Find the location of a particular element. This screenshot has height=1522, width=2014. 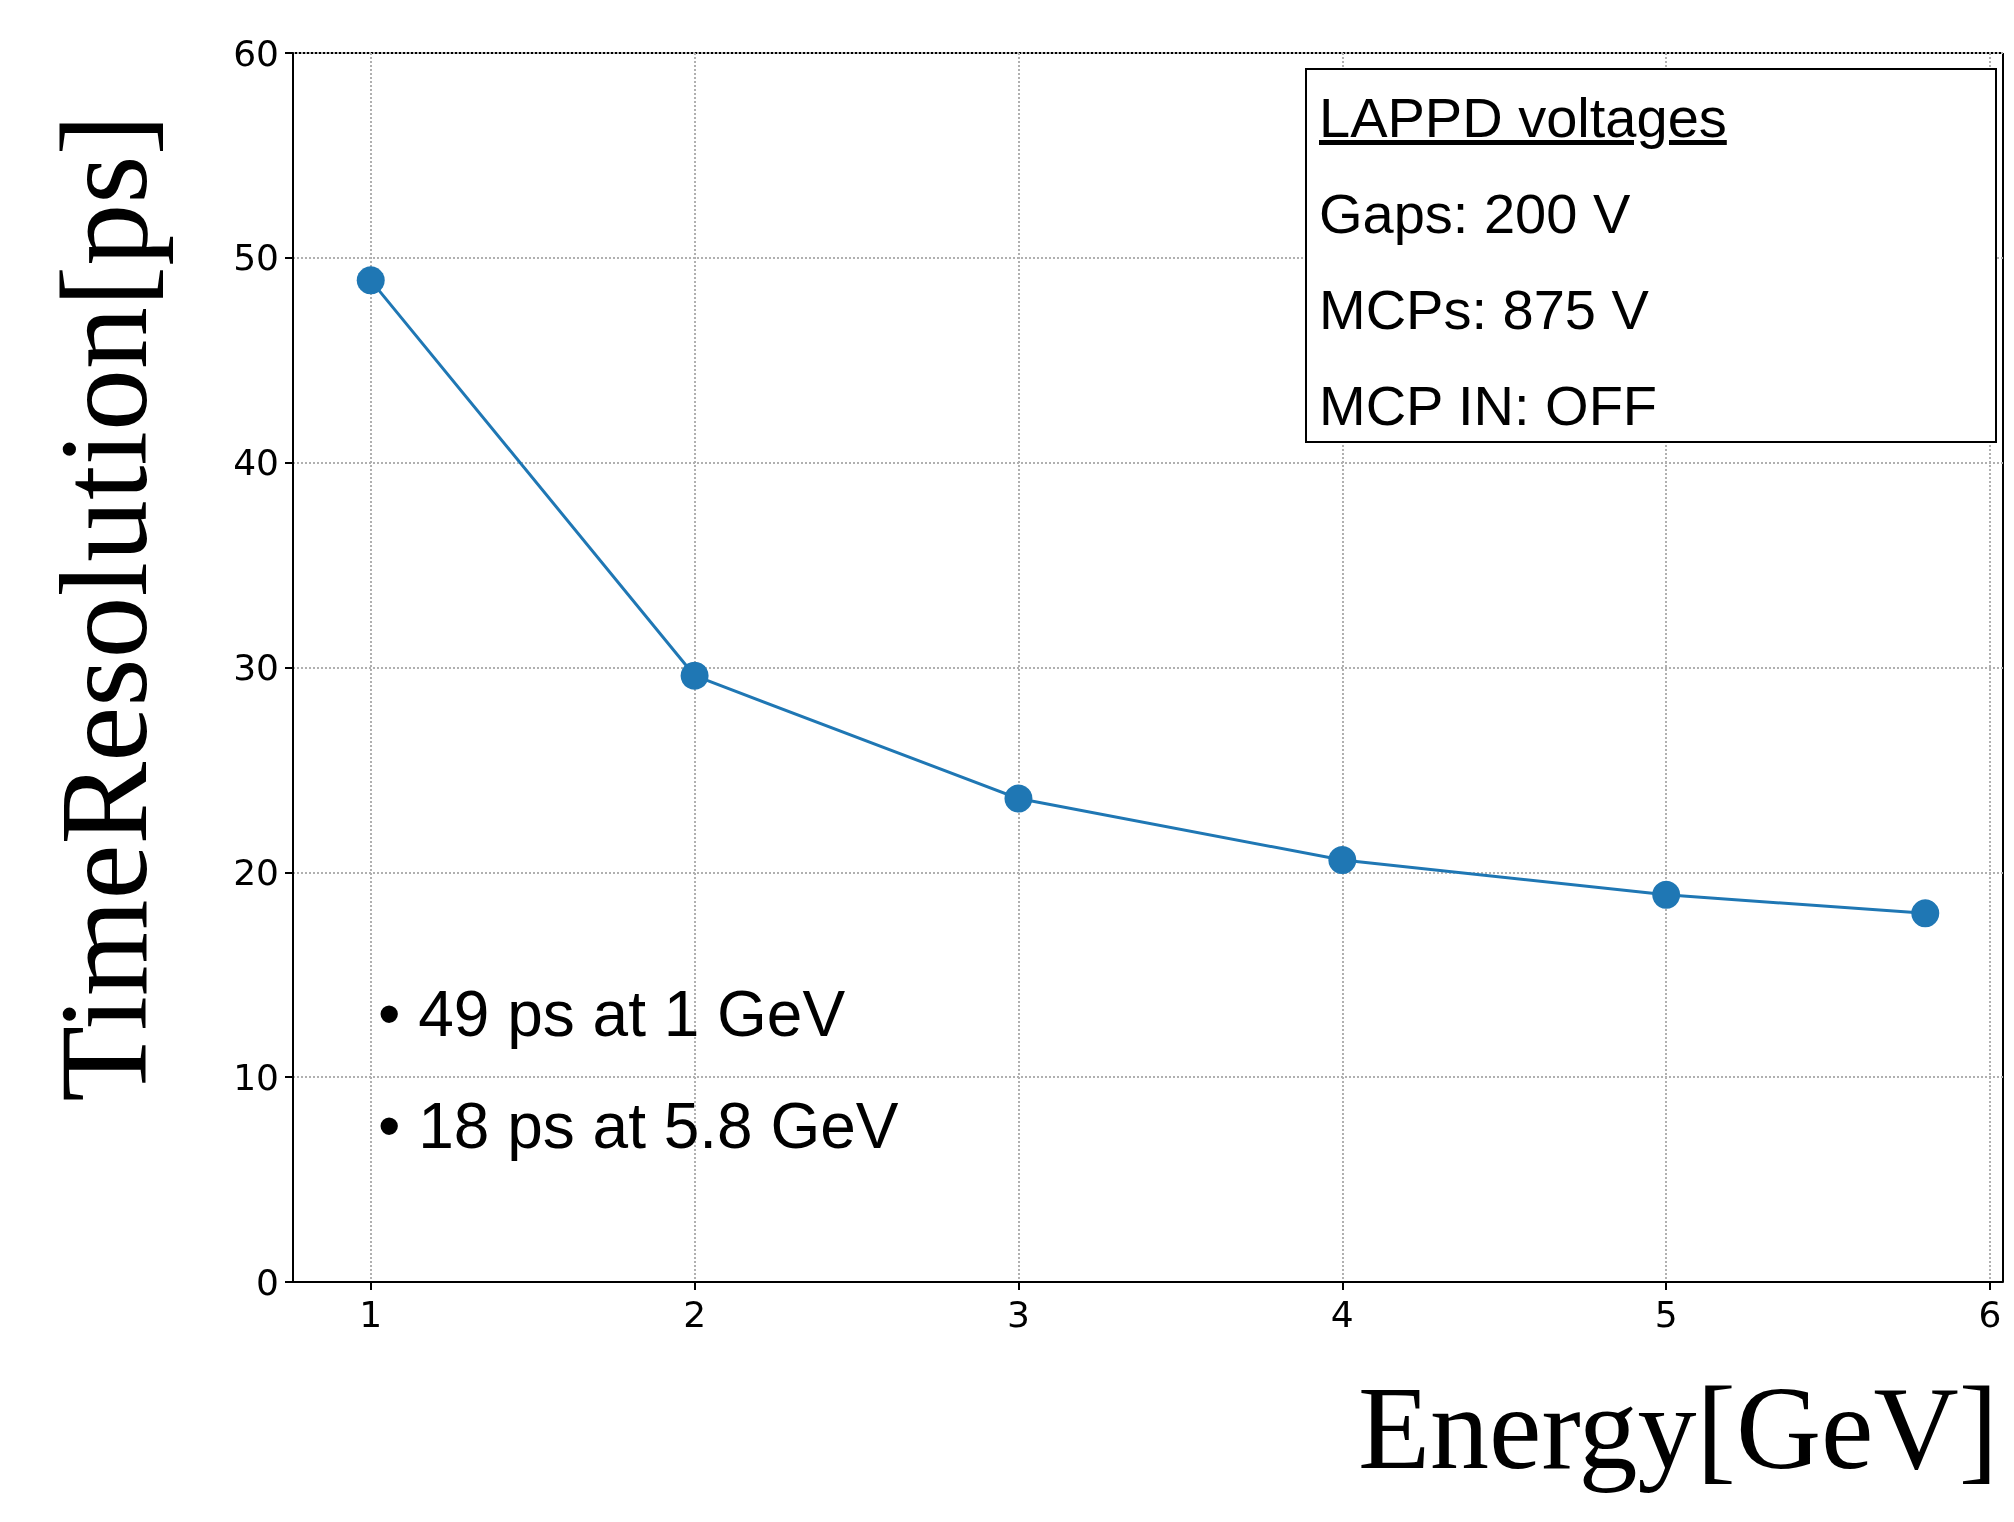

x-axis-title: Energy[GeV] is located at coordinates (1677, 1428).